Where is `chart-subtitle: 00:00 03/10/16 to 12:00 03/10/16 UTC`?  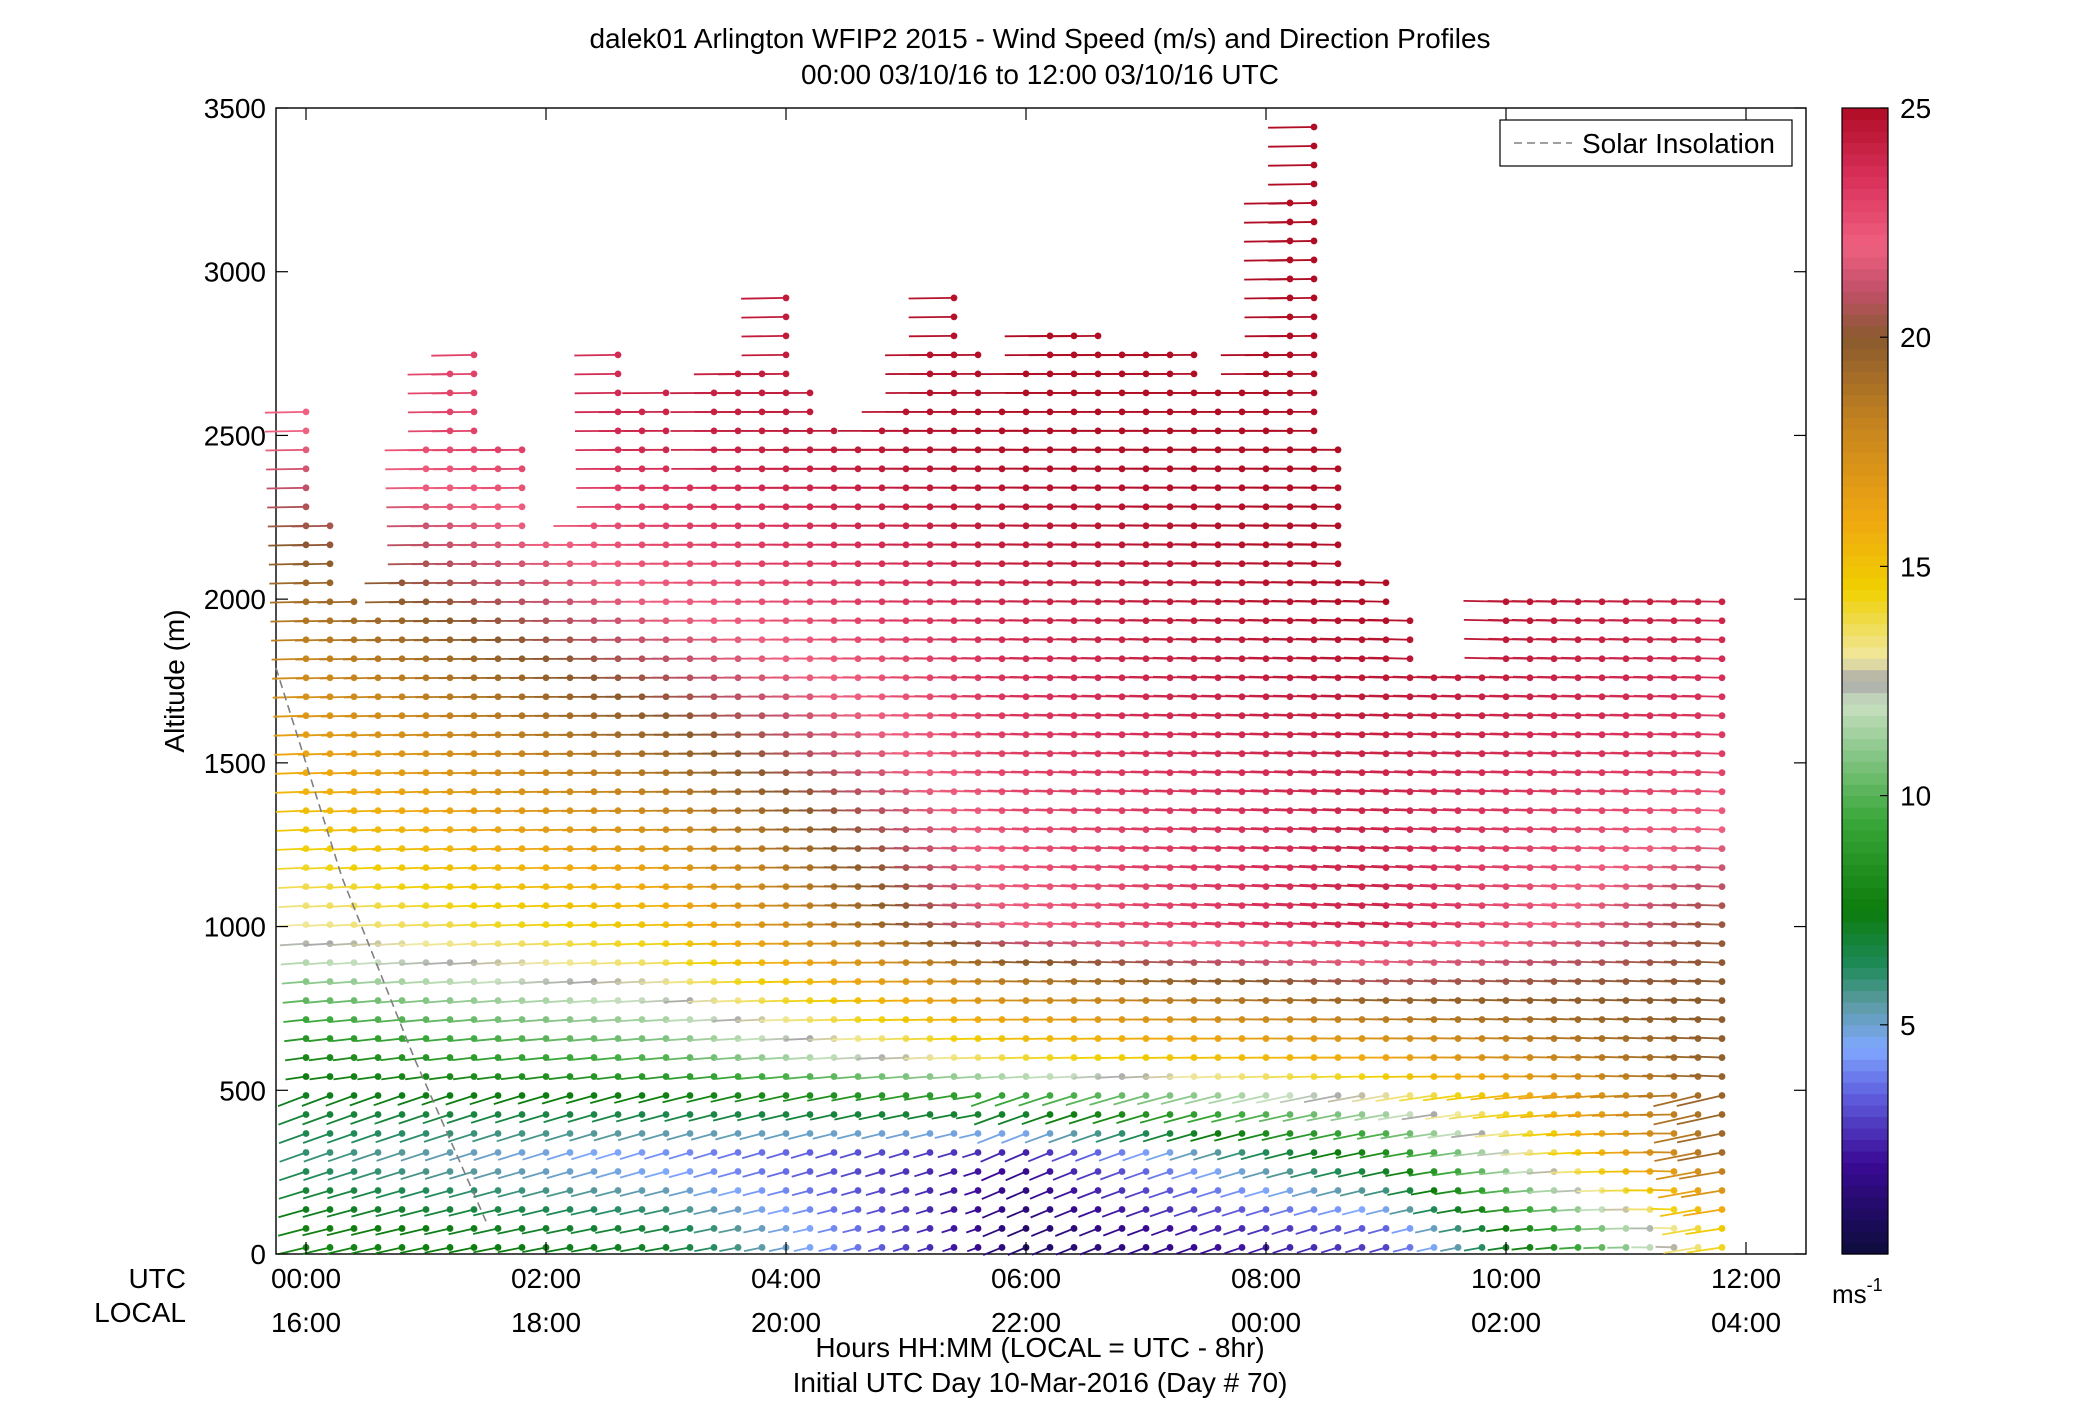
chart-subtitle: 00:00 03/10/16 to 12:00 03/10/16 UTC is located at coordinates (1040, 74).